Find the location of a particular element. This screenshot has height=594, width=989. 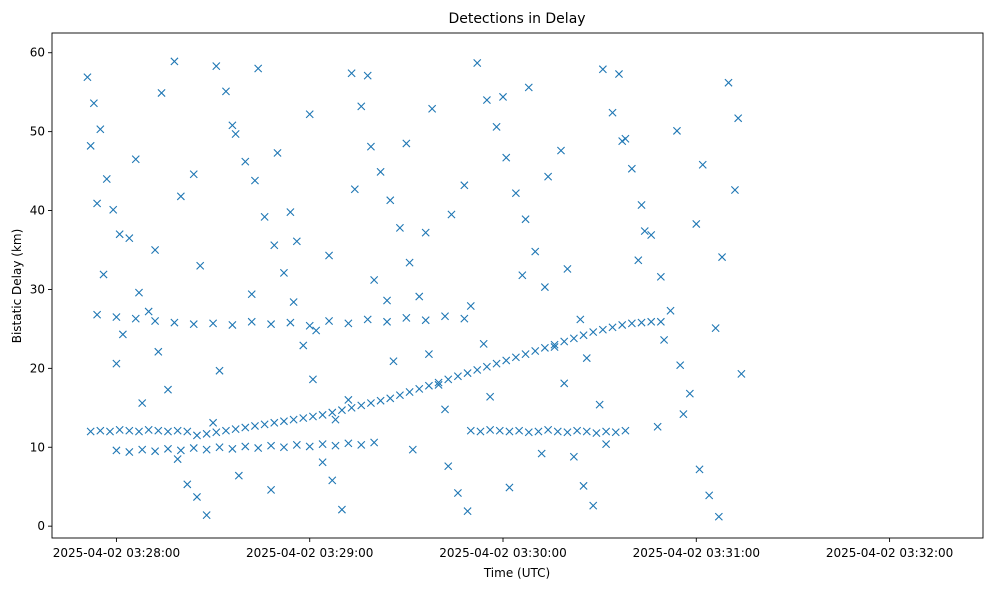

y-tick-label: 0 is located at coordinates (41, 526).